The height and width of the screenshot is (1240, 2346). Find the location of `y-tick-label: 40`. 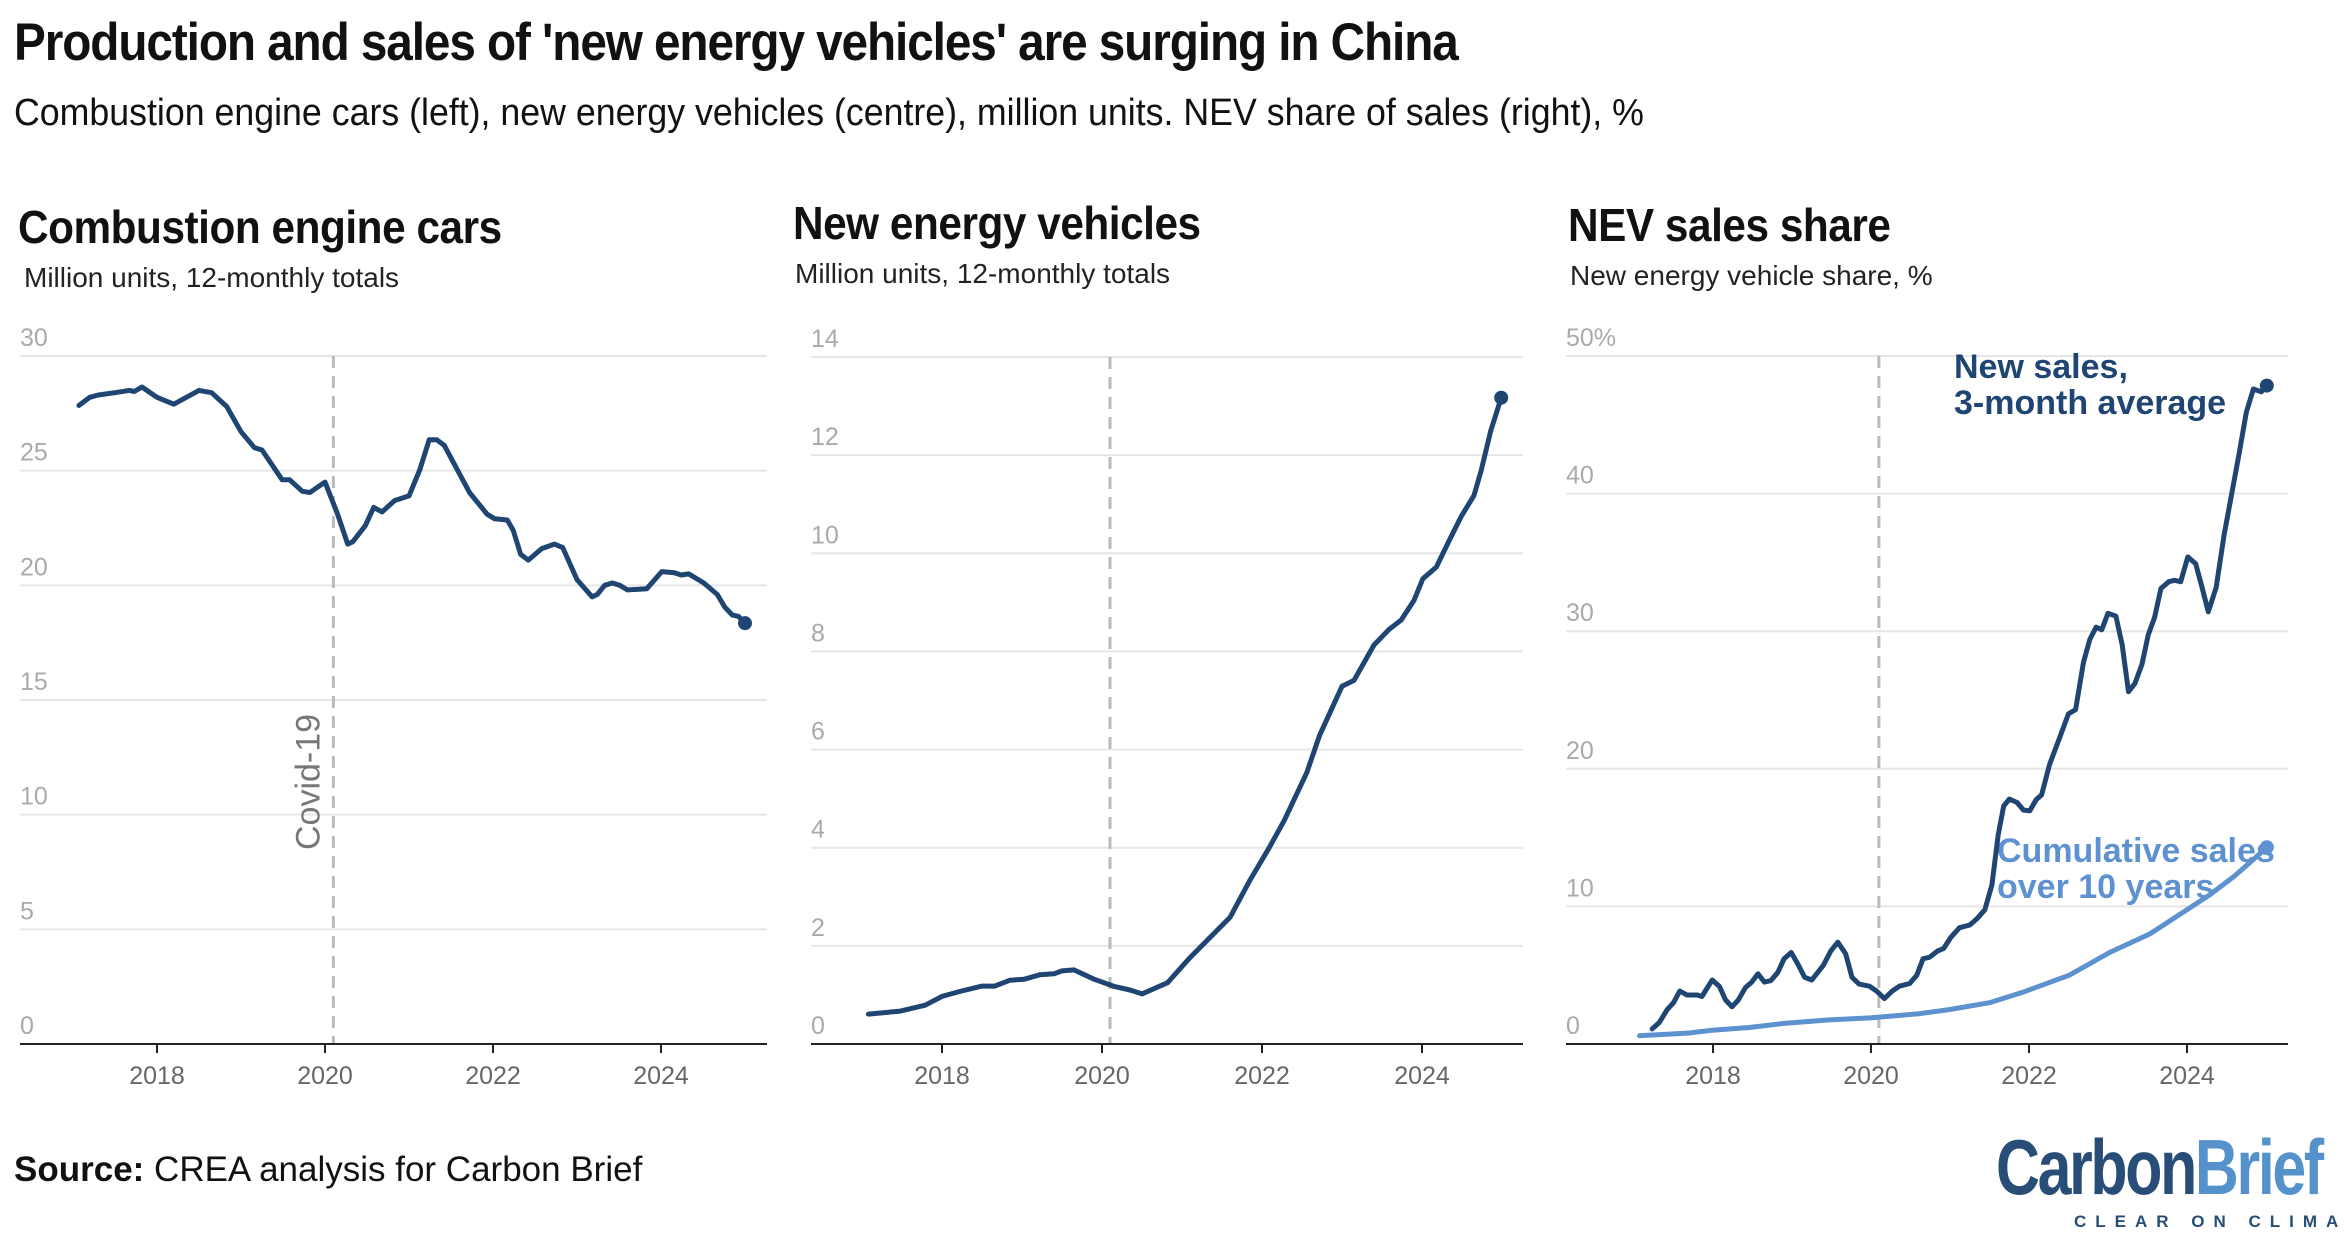

y-tick-label: 40 is located at coordinates (1580, 476).